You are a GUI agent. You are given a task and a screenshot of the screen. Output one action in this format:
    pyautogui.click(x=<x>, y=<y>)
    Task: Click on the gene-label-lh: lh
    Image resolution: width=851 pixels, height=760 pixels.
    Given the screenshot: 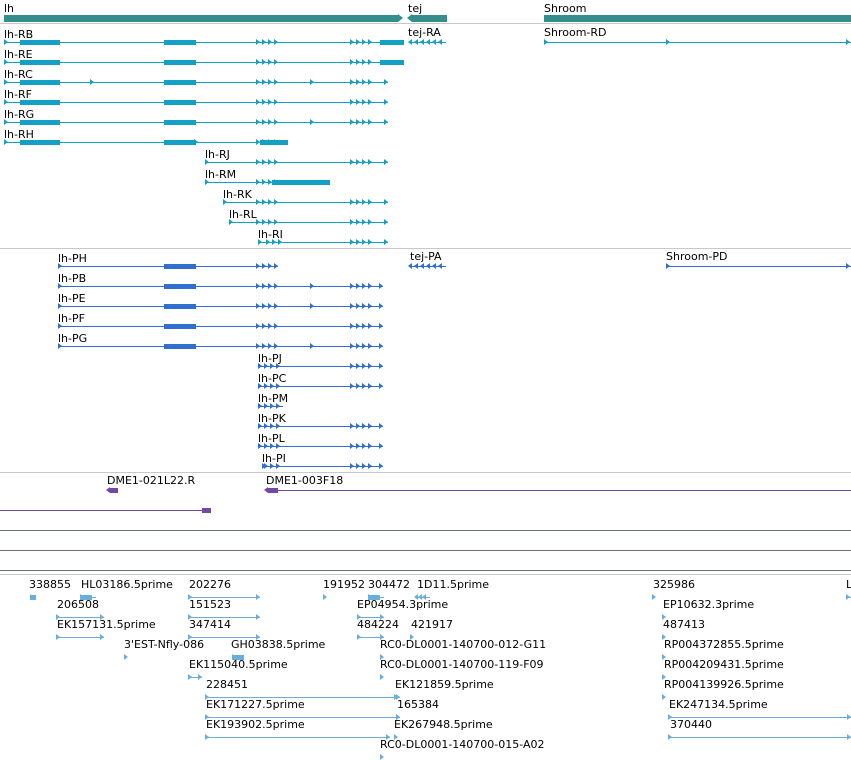 What is the action you would take?
    pyautogui.click(x=9, y=8)
    